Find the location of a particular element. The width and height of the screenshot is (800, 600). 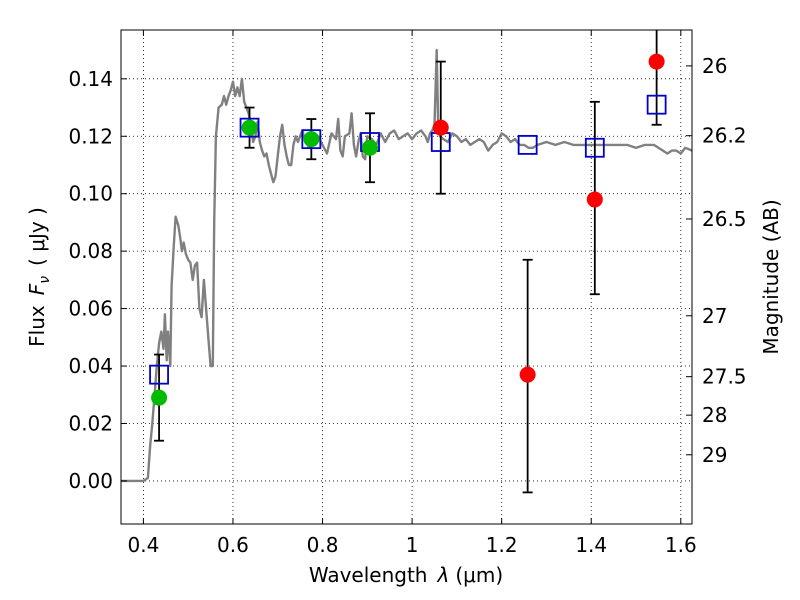

y2-tick-label: 27 is located at coordinates (714, 316).